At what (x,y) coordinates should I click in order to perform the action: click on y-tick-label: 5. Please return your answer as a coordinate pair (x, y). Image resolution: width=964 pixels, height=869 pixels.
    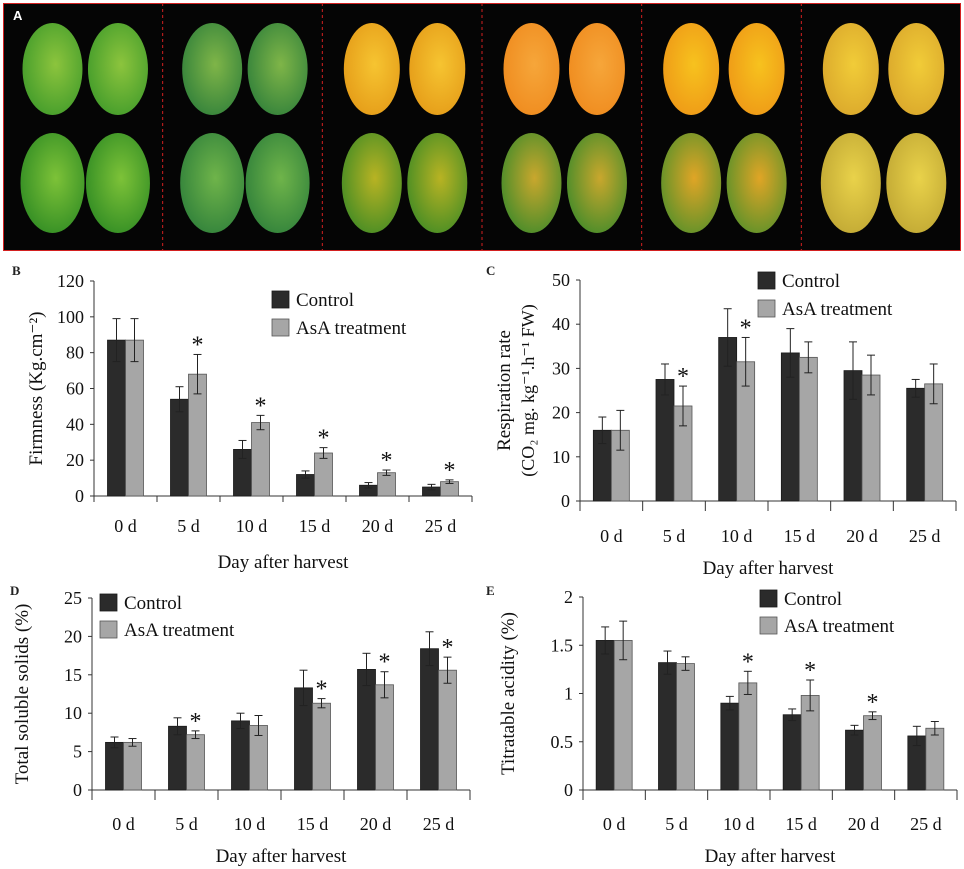
    Looking at the image, I should click on (77, 752).